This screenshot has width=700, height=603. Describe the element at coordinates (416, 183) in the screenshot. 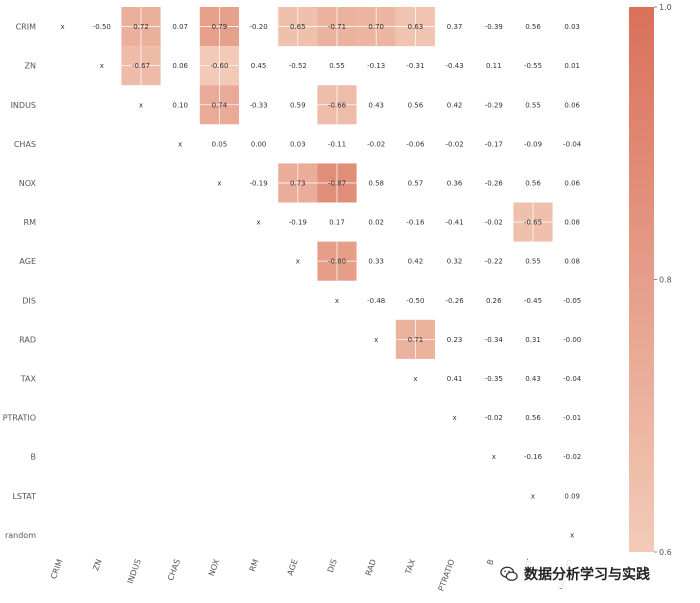

I see `cell-label: 0.57` at that location.